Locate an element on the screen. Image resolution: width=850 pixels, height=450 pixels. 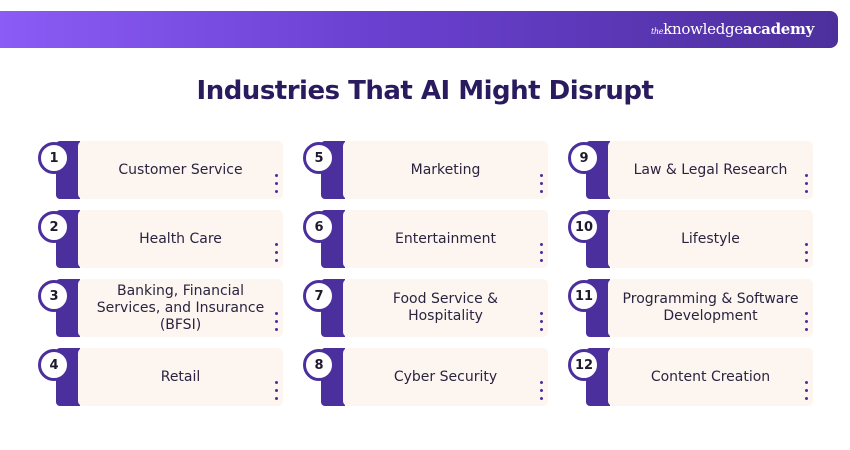
number-badge: 1 is located at coordinates (54, 158).